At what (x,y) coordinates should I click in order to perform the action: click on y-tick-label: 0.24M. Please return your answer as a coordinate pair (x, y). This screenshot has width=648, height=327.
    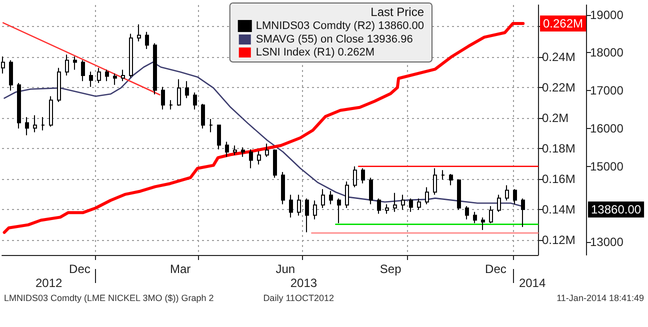
    Looking at the image, I should click on (559, 57).